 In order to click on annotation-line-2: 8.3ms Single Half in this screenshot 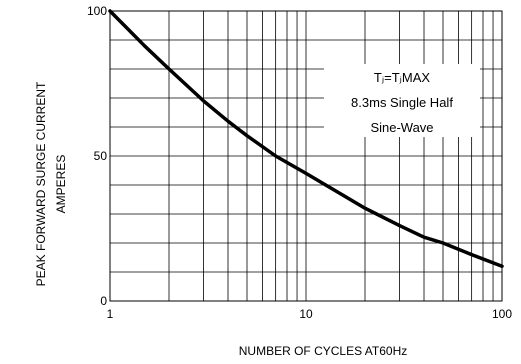, I will do `click(402, 102)`.